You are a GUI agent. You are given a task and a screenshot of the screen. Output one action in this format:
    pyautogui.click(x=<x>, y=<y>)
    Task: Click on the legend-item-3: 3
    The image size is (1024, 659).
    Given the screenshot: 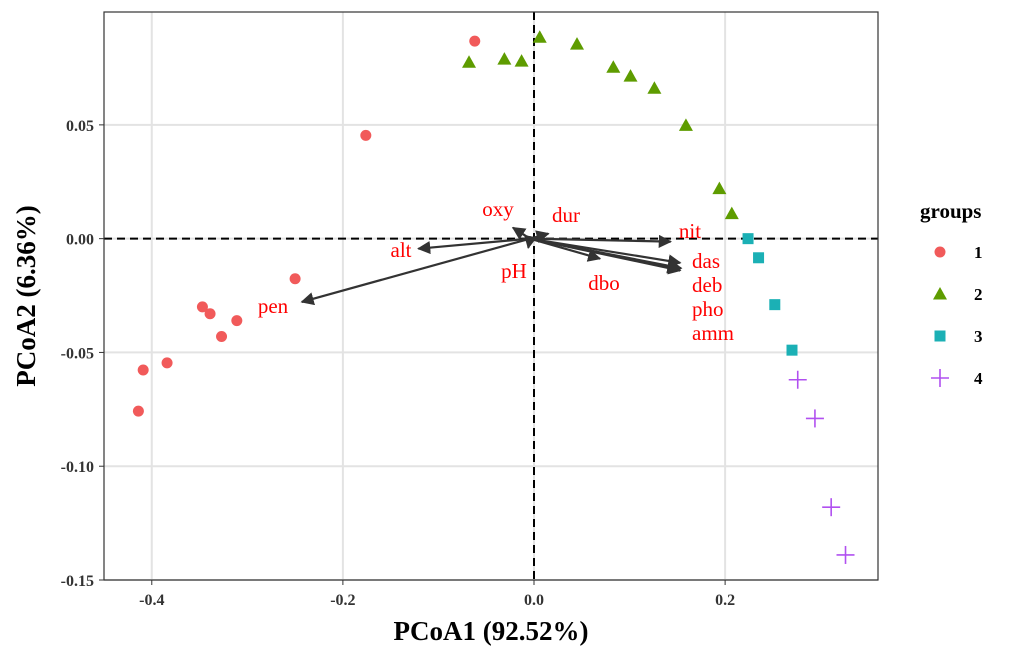 What is the action you would take?
    pyautogui.click(x=958, y=336)
    